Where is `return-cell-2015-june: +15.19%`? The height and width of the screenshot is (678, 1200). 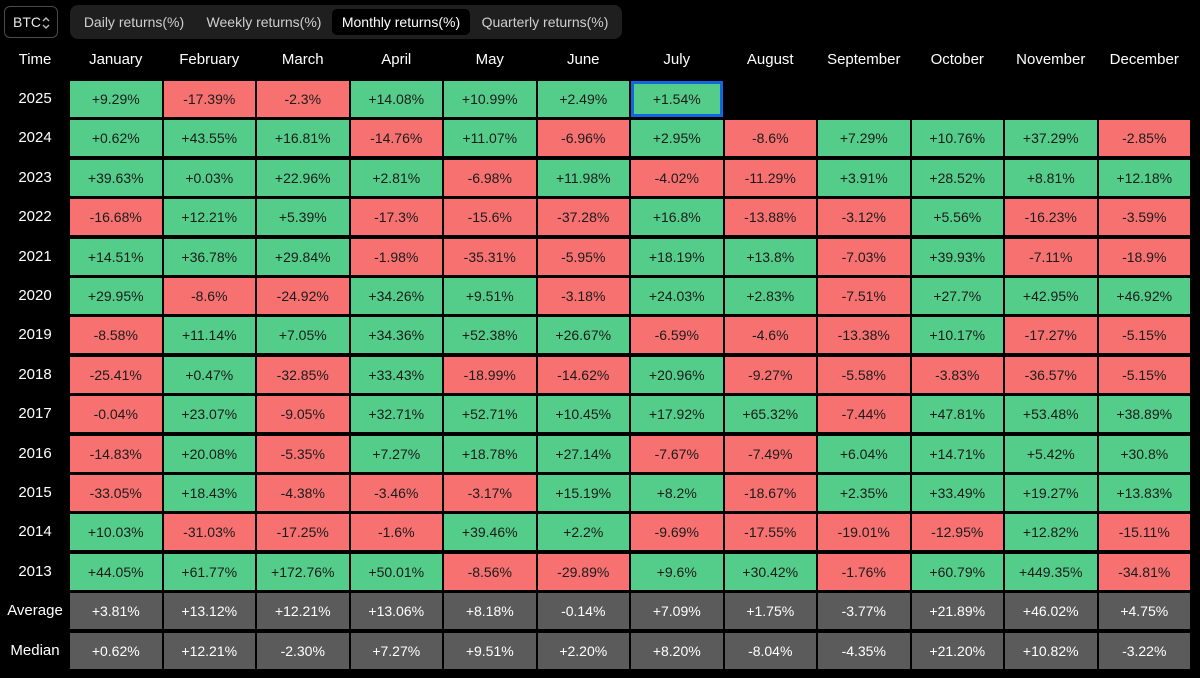 return-cell-2015-june: +15.19% is located at coordinates (583, 493).